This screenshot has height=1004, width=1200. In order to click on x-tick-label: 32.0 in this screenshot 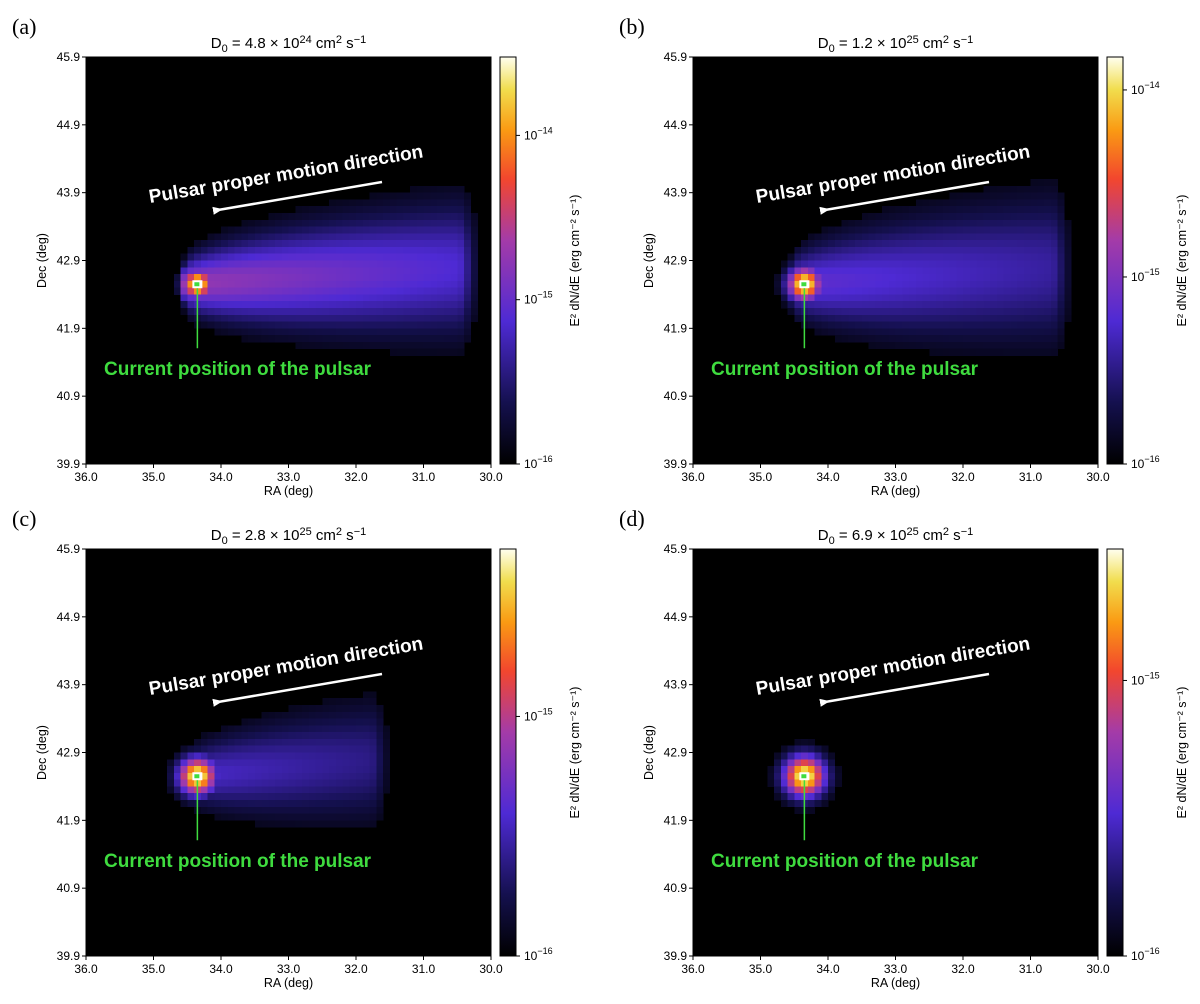, I will do `click(963, 477)`.